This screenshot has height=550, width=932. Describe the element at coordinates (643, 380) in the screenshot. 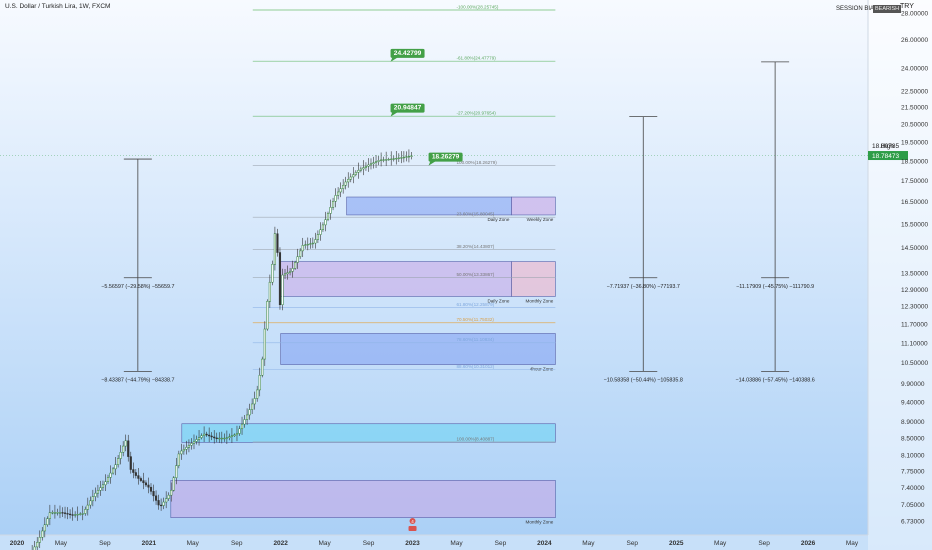

I see `measure-lower-label-1: −10.58358 (−50.44%) −105835.8` at that location.